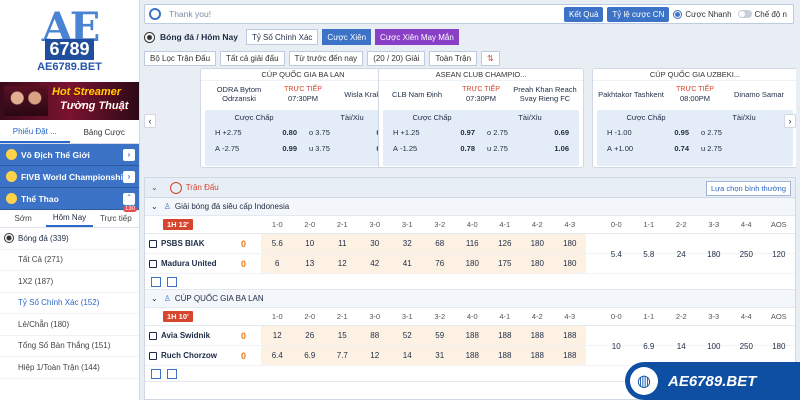 This screenshot has height=400, width=800. I want to click on section-sports: Thể Thao ˆ, so click(69, 199).